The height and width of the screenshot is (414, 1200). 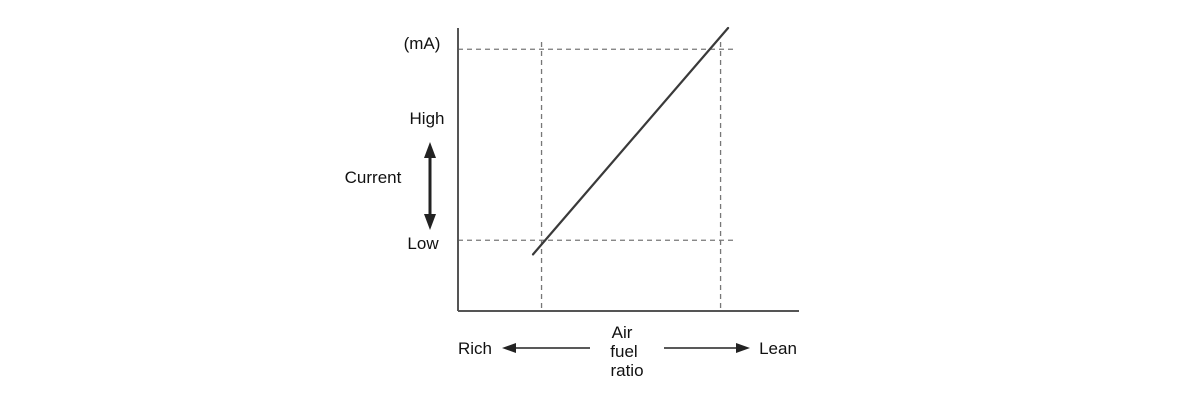 What do you see at coordinates (373, 177) in the screenshot?
I see `y-axis-label: Current` at bounding box center [373, 177].